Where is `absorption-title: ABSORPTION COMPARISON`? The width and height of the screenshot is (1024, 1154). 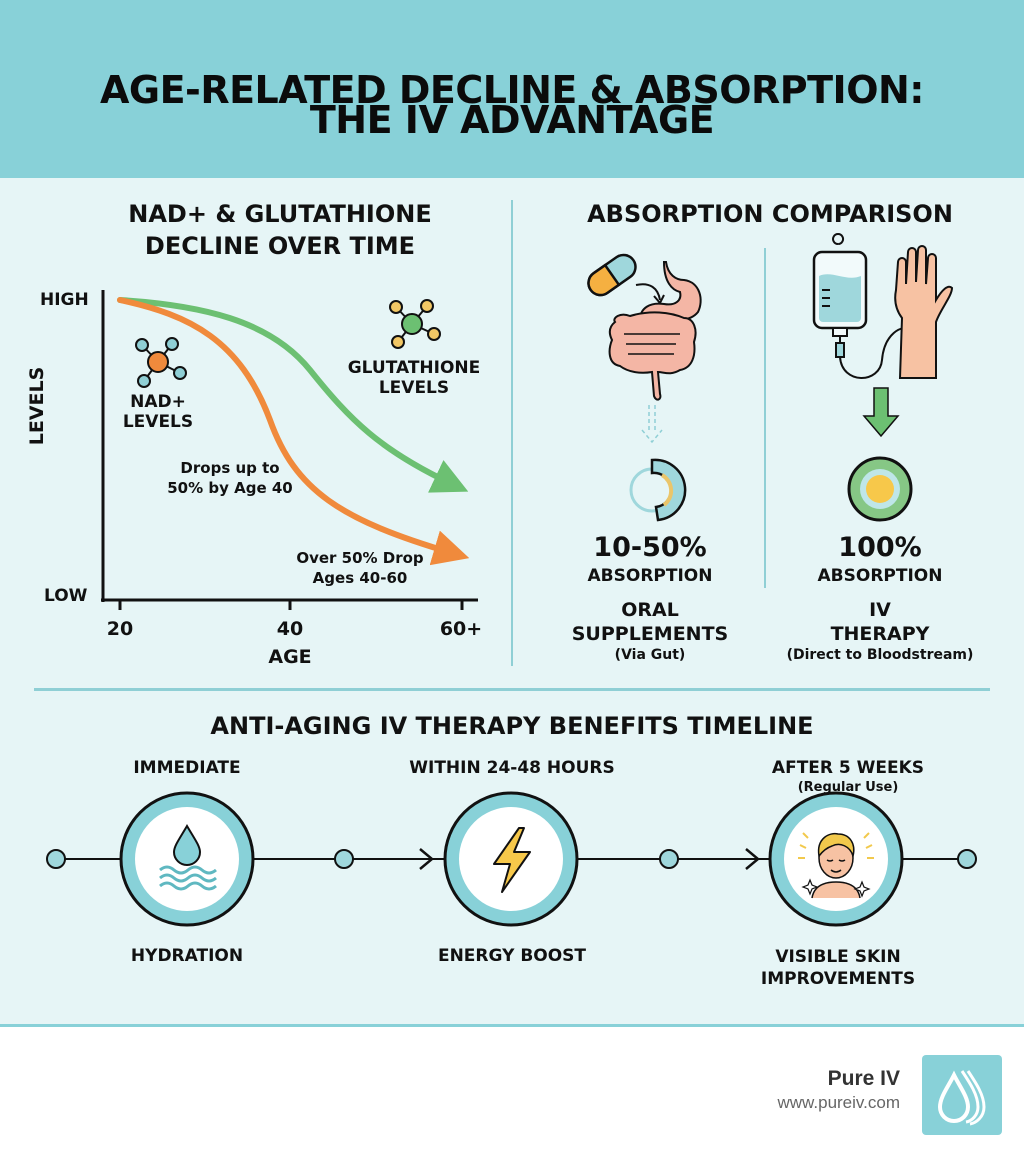
absorption-title: ABSORPTION COMPARISON is located at coordinates (770, 214).